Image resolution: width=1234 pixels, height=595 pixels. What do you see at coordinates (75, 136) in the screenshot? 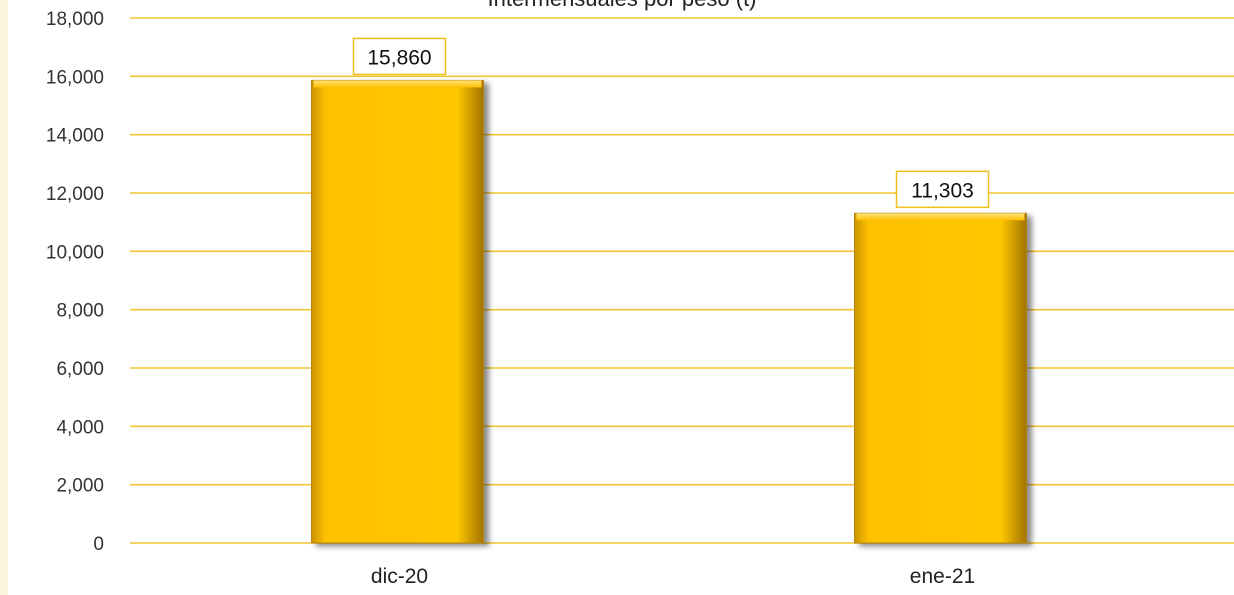
I see `y-tick-label: 14,000` at bounding box center [75, 136].